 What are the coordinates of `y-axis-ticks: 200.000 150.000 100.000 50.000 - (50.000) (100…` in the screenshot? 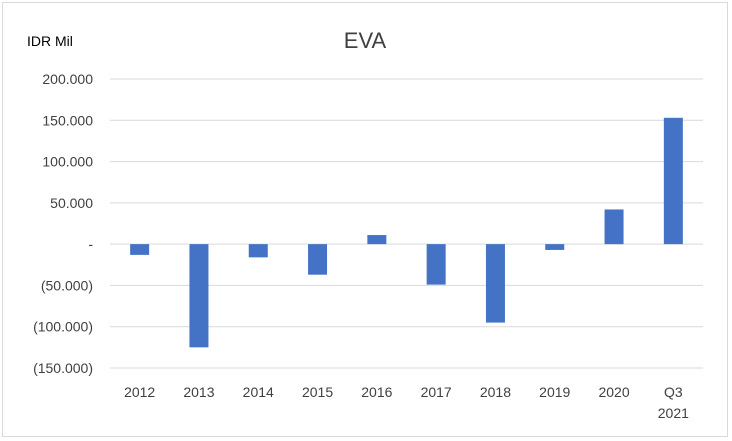 It's located at (63, 223).